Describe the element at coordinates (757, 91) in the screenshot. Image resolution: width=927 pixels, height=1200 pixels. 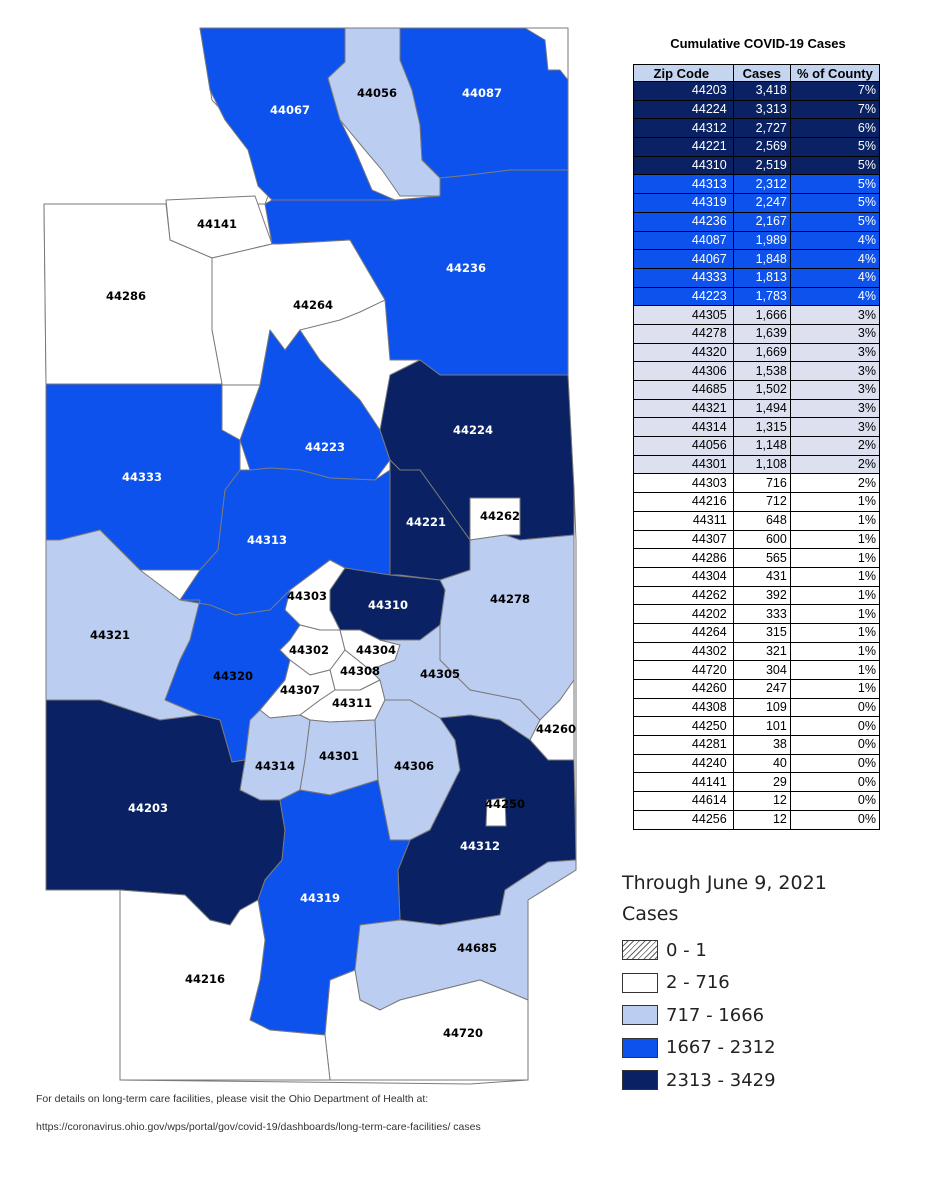
I see `table-row: 44203 3,418 7%` at that location.